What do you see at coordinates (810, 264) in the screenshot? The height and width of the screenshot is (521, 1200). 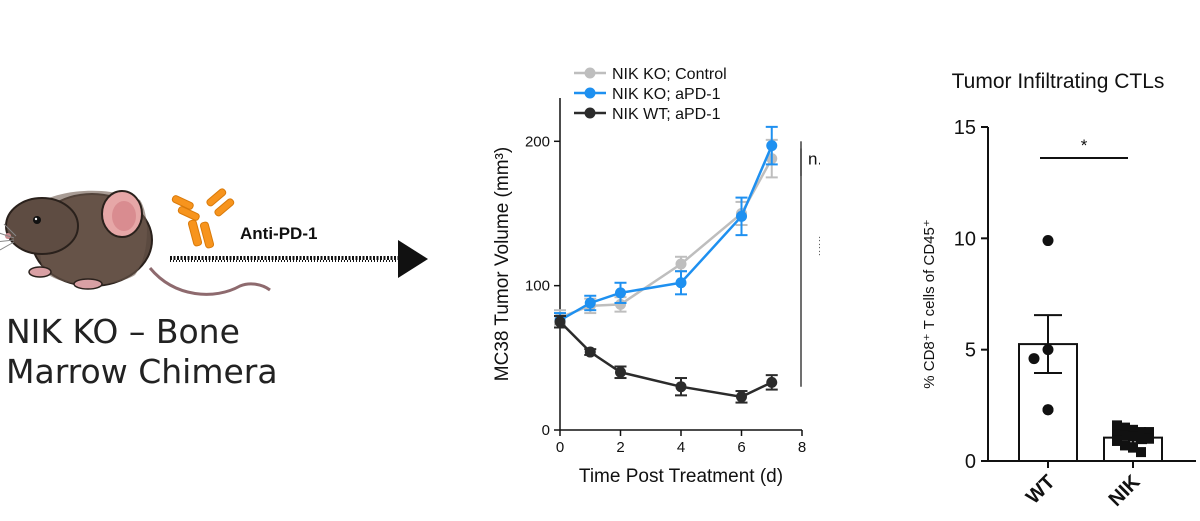 I see `line-chart-annotations: n.s. ***` at bounding box center [810, 264].